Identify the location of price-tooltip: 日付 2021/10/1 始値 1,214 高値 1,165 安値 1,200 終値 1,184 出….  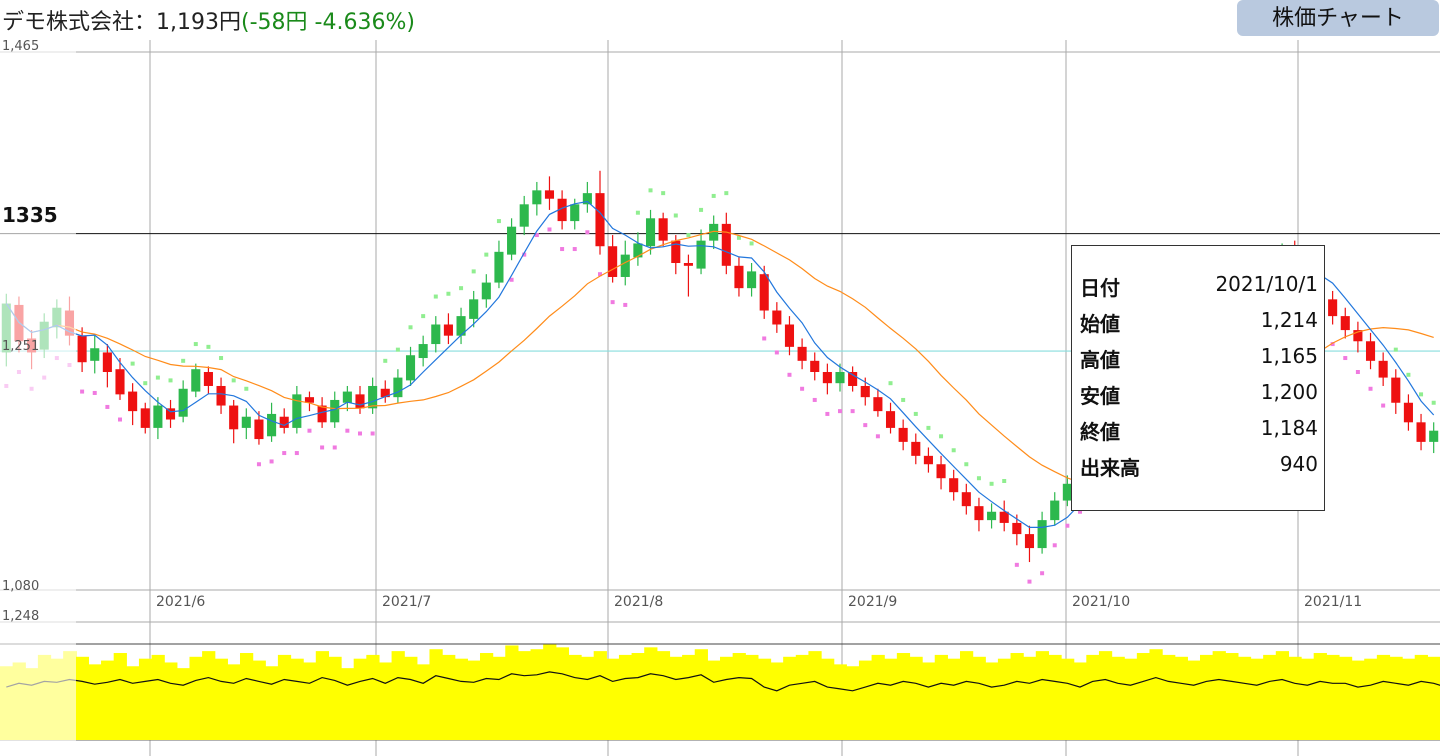
(1198, 378).